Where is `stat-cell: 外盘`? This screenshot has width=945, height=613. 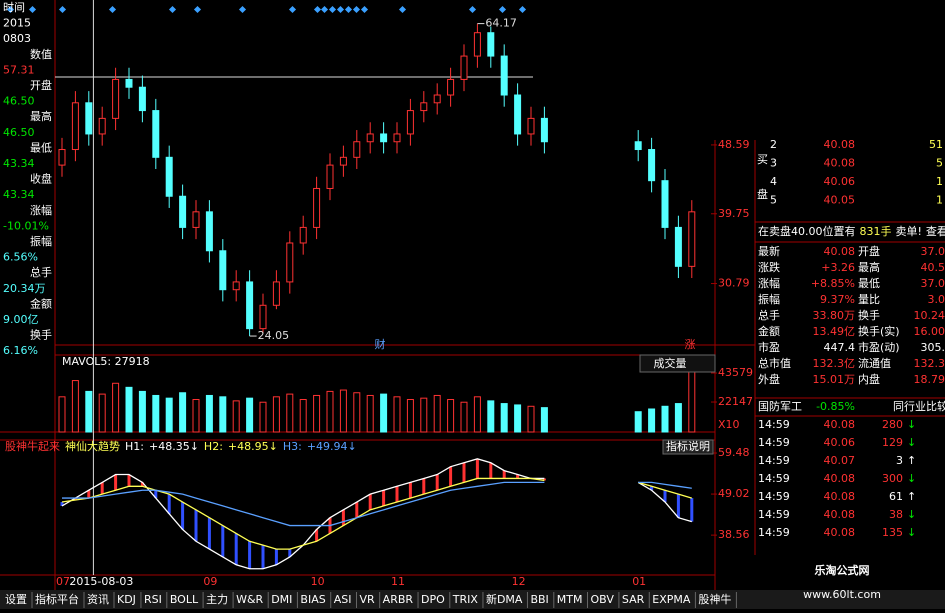
stat-cell: 外盘 is located at coordinates (769, 379).